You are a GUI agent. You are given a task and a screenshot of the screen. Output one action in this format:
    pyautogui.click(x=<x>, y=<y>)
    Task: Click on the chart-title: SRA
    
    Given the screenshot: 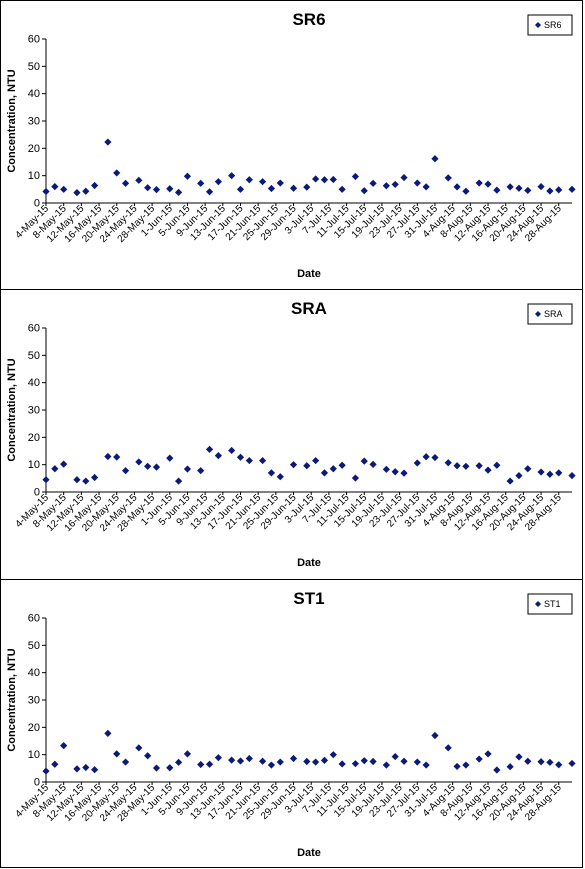 What is the action you would take?
    pyautogui.click(x=309, y=308)
    